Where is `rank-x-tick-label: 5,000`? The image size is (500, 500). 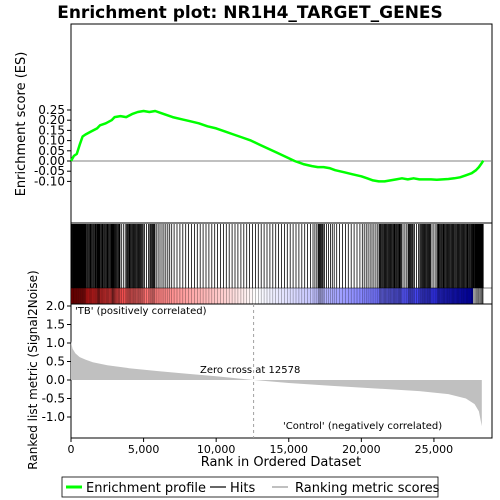 rank-x-tick-label: 5,000 is located at coordinates (144, 449).